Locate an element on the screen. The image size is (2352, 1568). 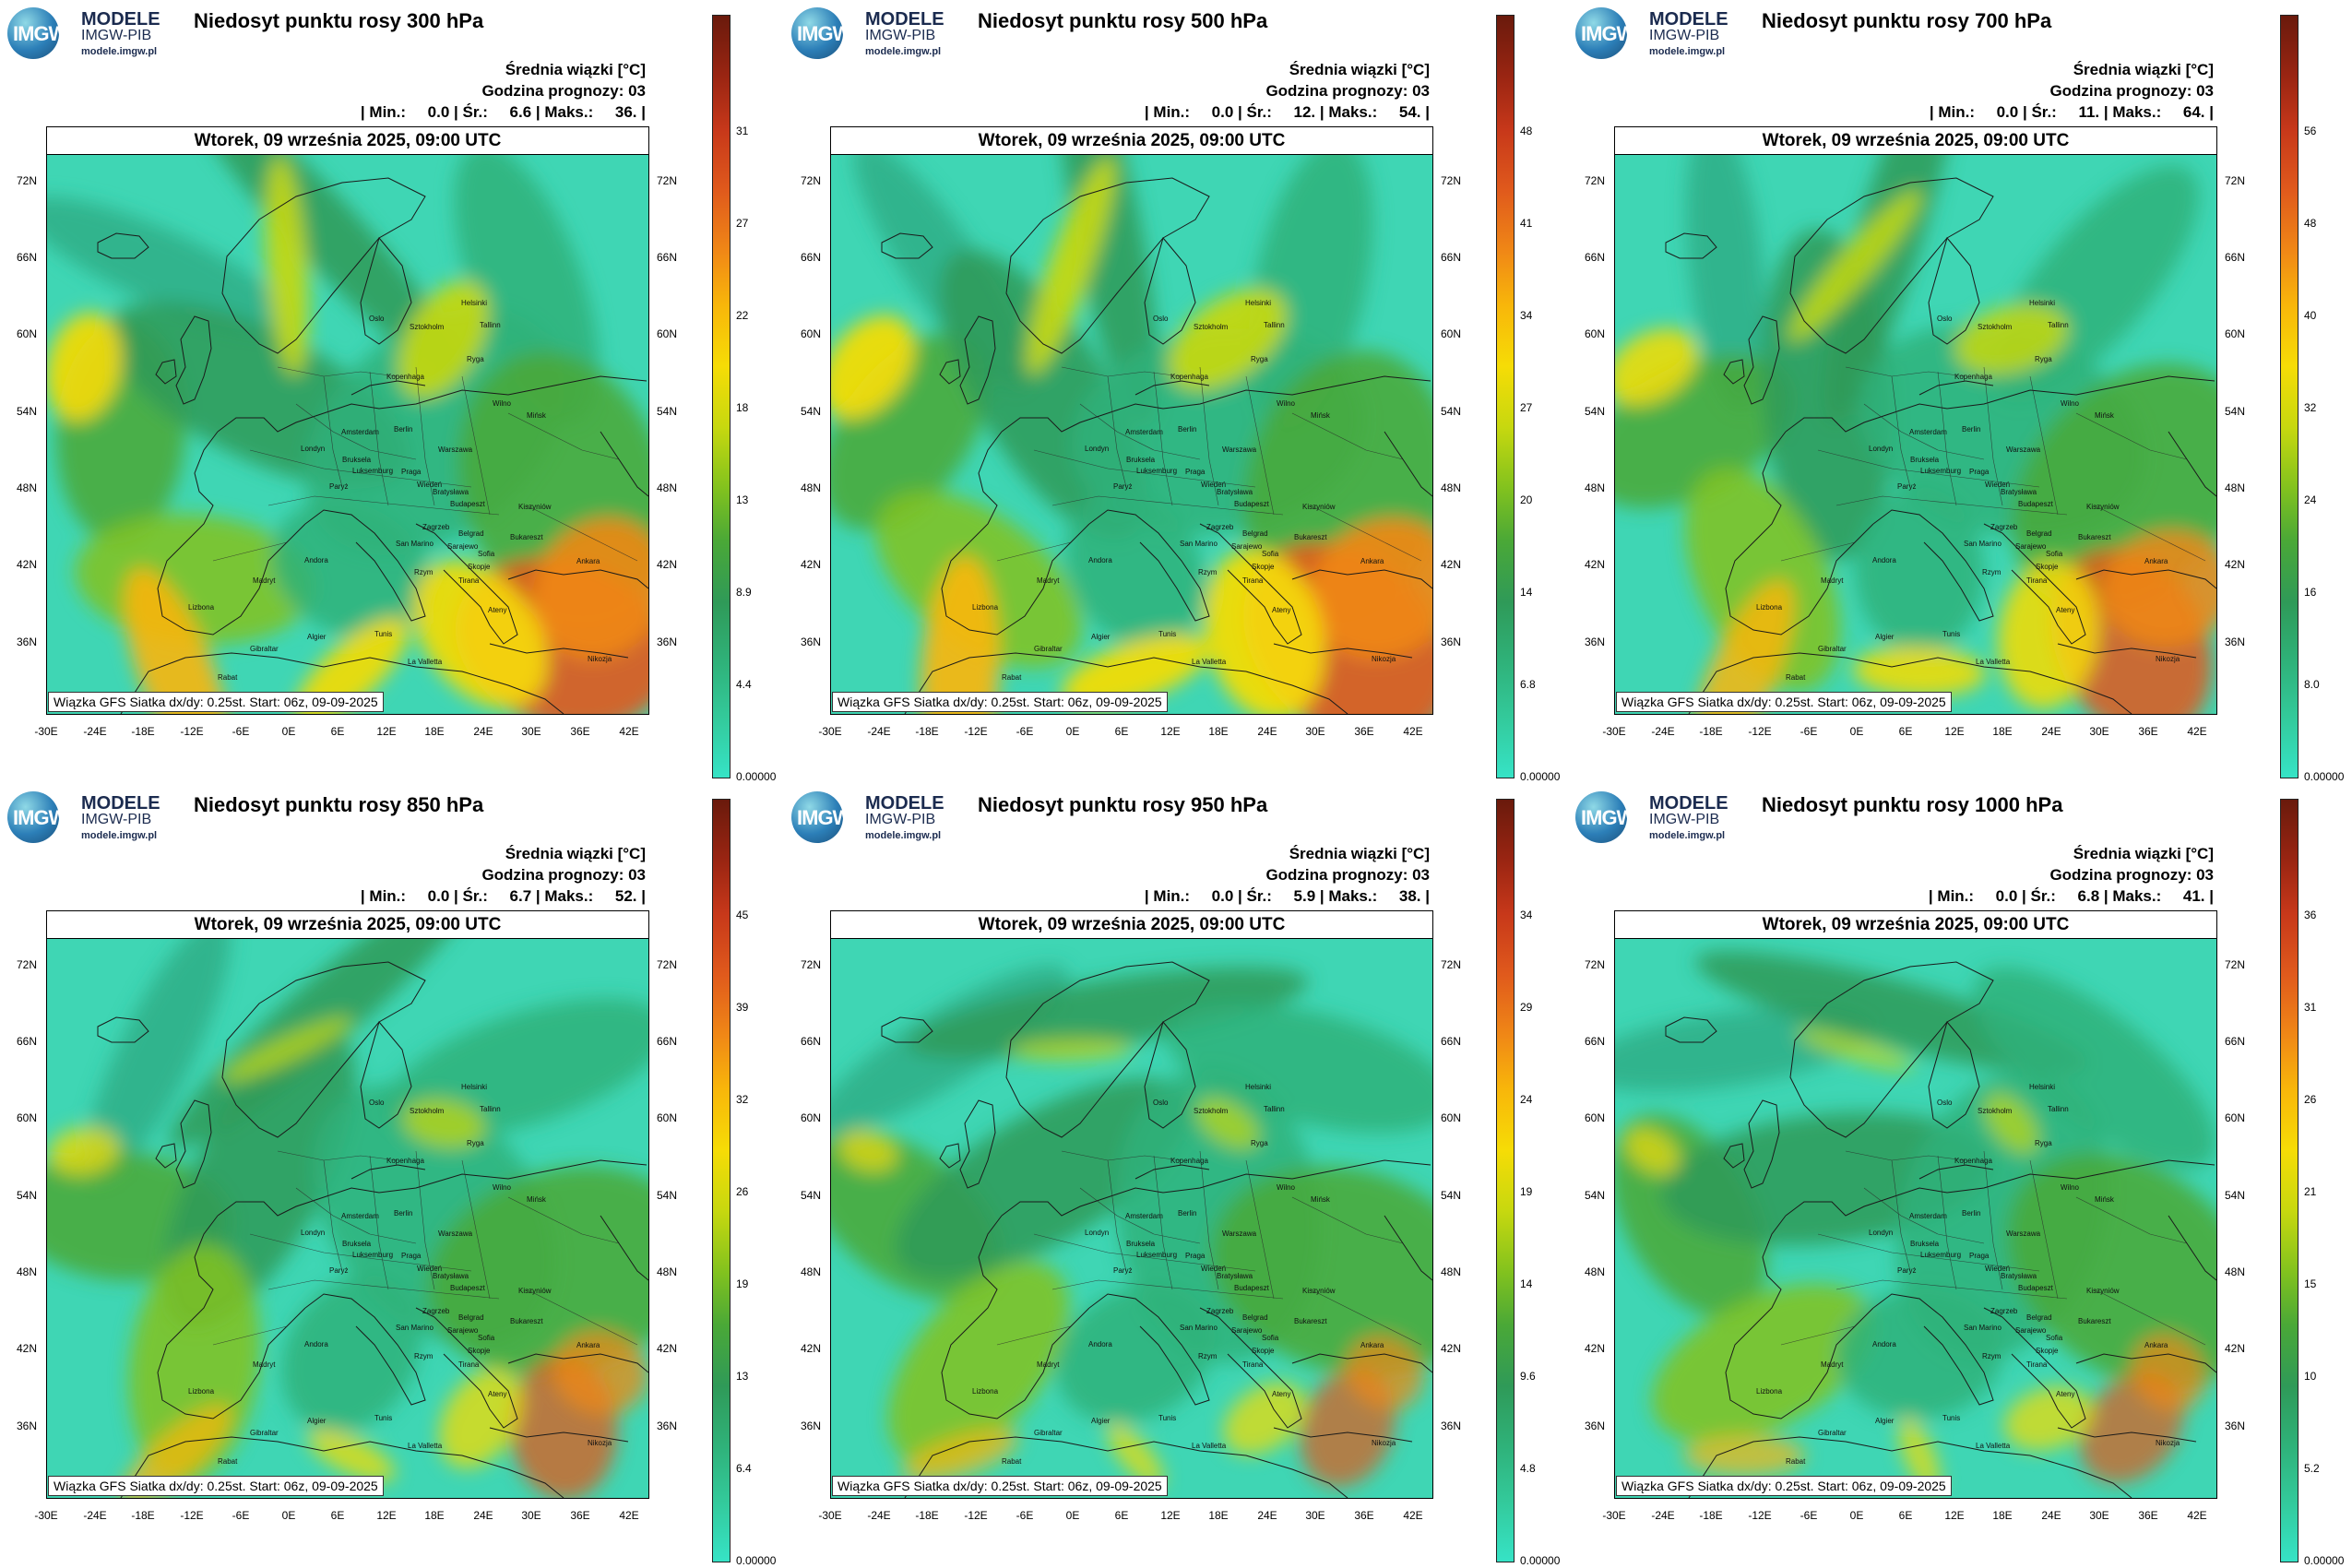
lat-label-left: 48N is located at coordinates (1595, 487).